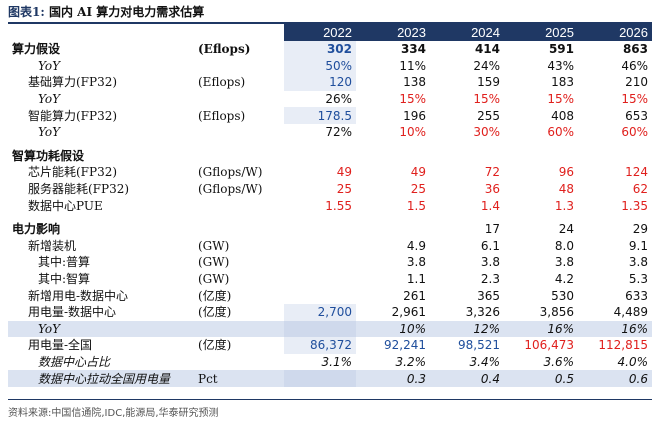 This screenshot has height=423, width=660. I want to click on cell: 0.4, so click(467, 378).